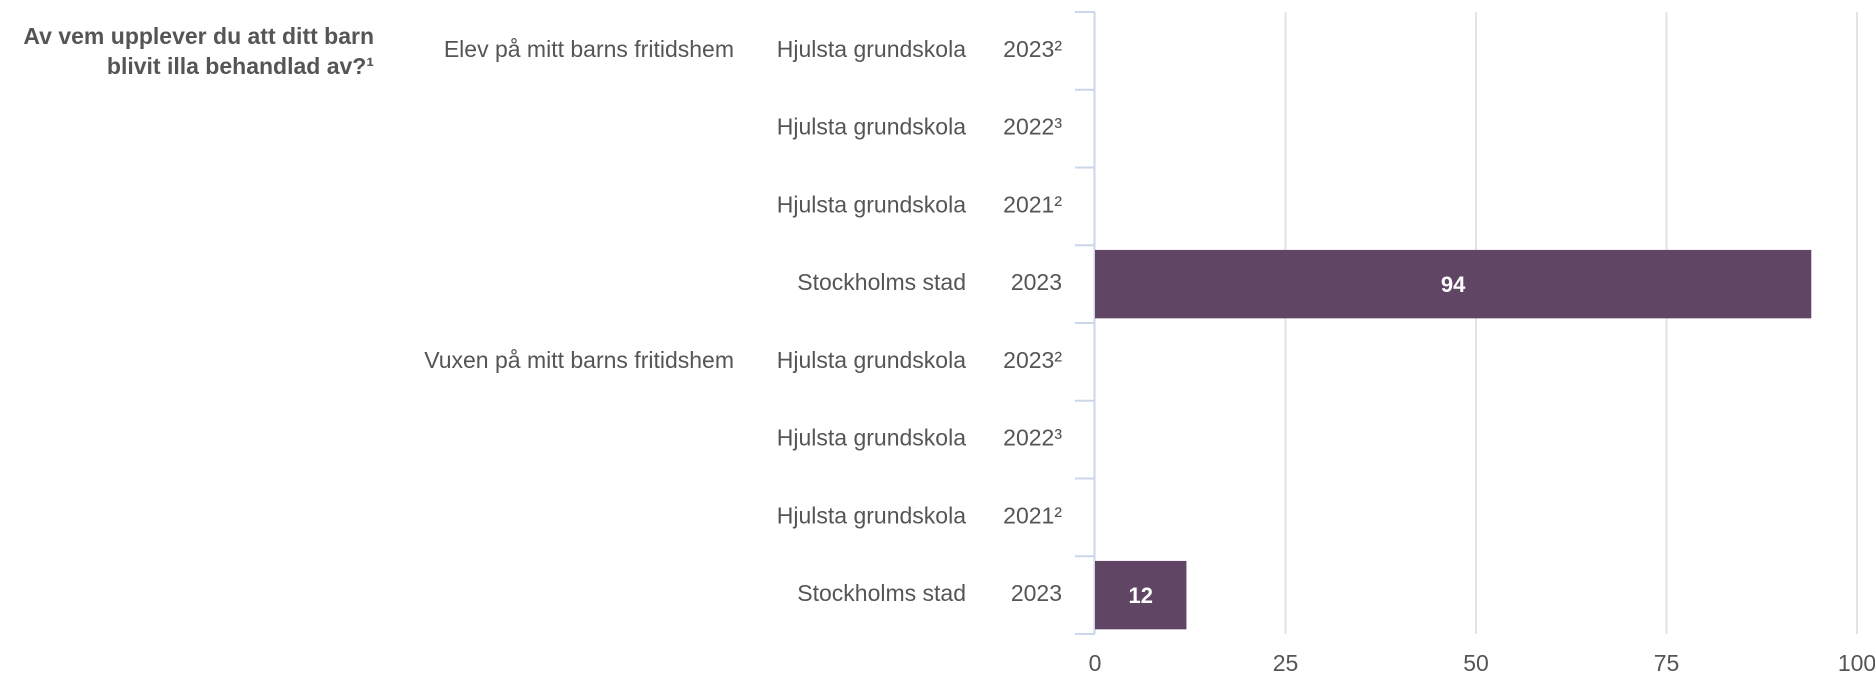 Image resolution: width=1875 pixels, height=683 pixels. I want to click on x-tick-label: 75, so click(1667, 663).